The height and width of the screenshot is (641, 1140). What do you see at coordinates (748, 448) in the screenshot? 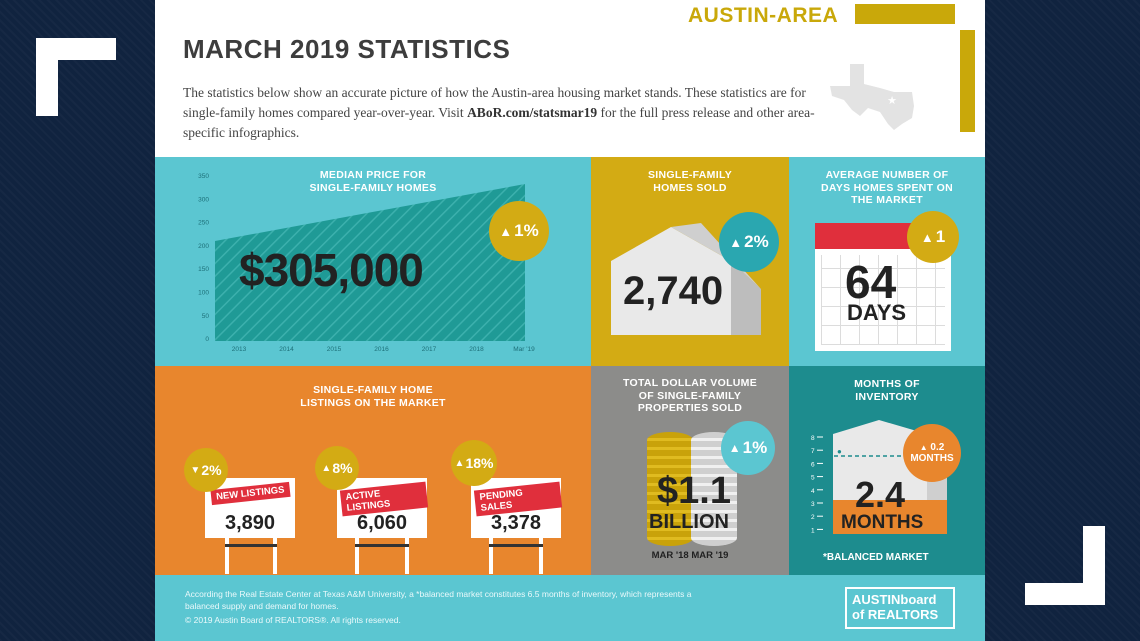
I see `dollar-volume-change-badge: ▲ 1%` at bounding box center [748, 448].